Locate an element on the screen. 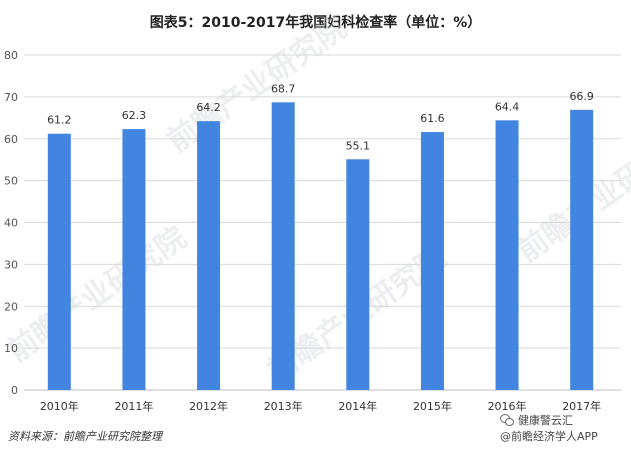 The height and width of the screenshot is (455, 631). y-tick-label: 80 is located at coordinates (11, 55).